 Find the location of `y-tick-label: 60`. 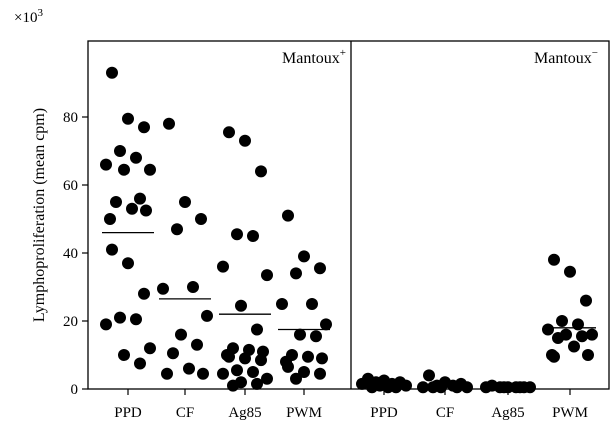

y-tick-label: 60 is located at coordinates (70, 186).